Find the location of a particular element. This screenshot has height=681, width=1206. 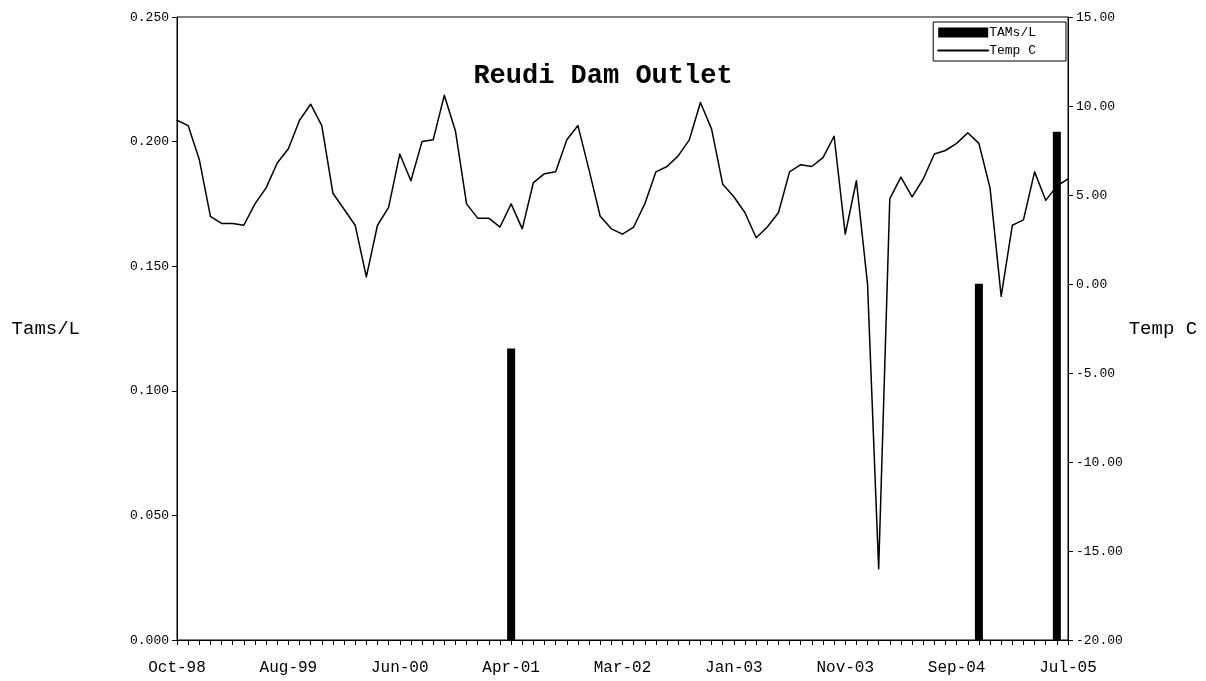

x-tick-label: Mar-02 is located at coordinates (622, 668).